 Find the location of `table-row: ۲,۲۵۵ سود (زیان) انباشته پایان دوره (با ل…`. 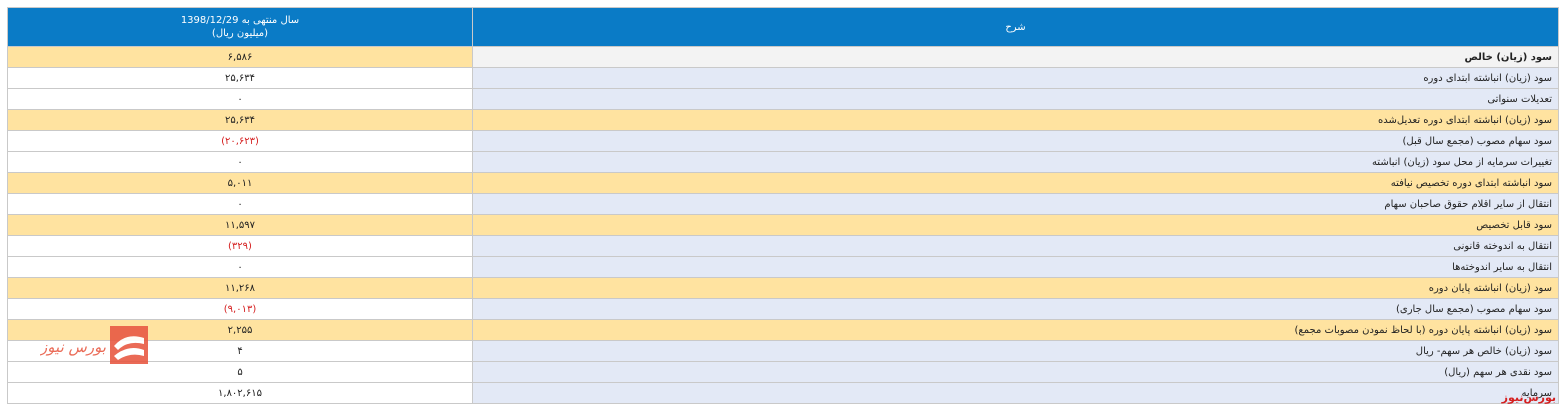

table-row: ۲,۲۵۵ سود (زیان) انباشته پایان دوره (با ل… is located at coordinates (783, 330).